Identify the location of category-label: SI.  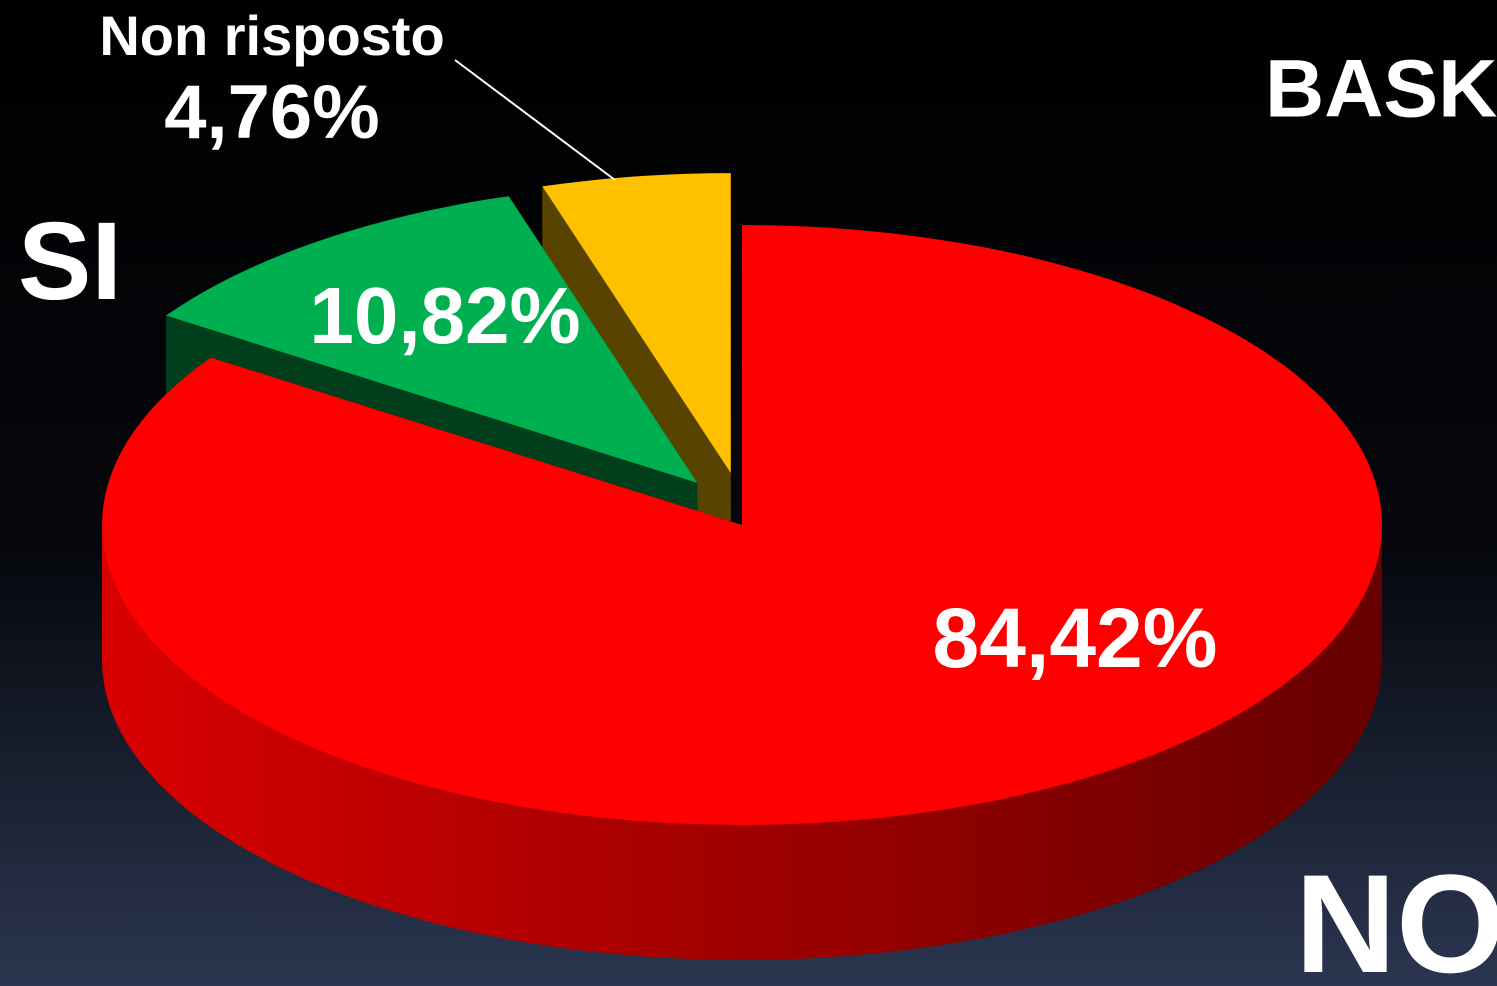
(70, 261).